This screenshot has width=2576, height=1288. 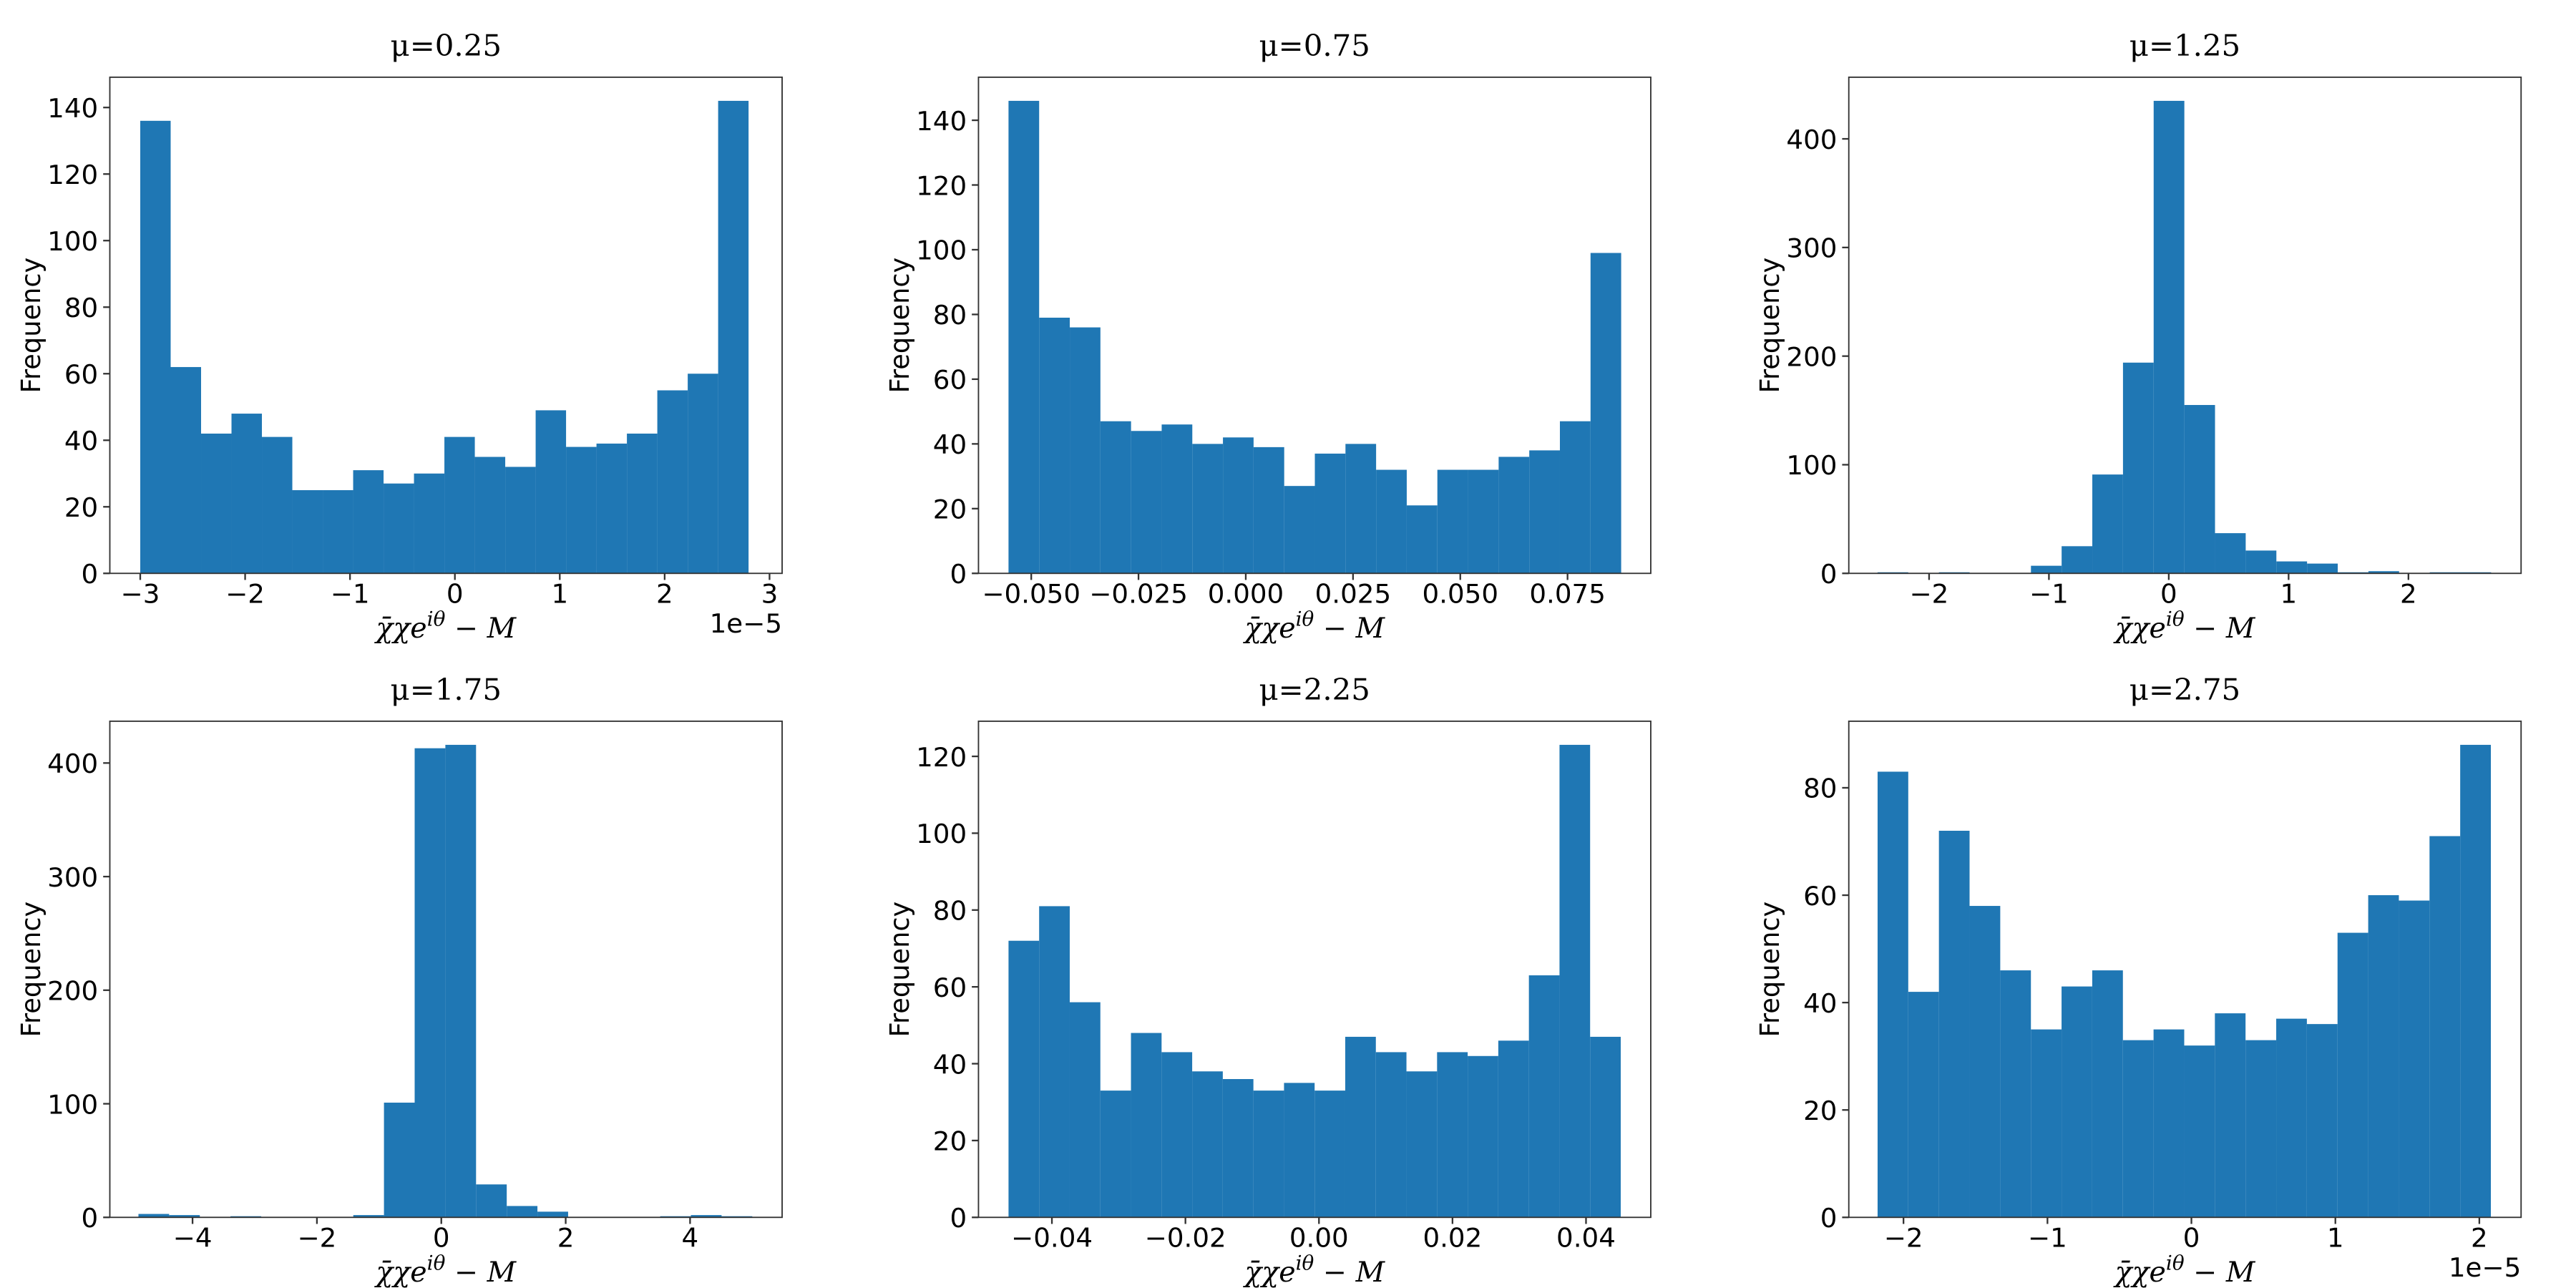 I want to click on y-tick-label: 120, so click(x=941, y=757).